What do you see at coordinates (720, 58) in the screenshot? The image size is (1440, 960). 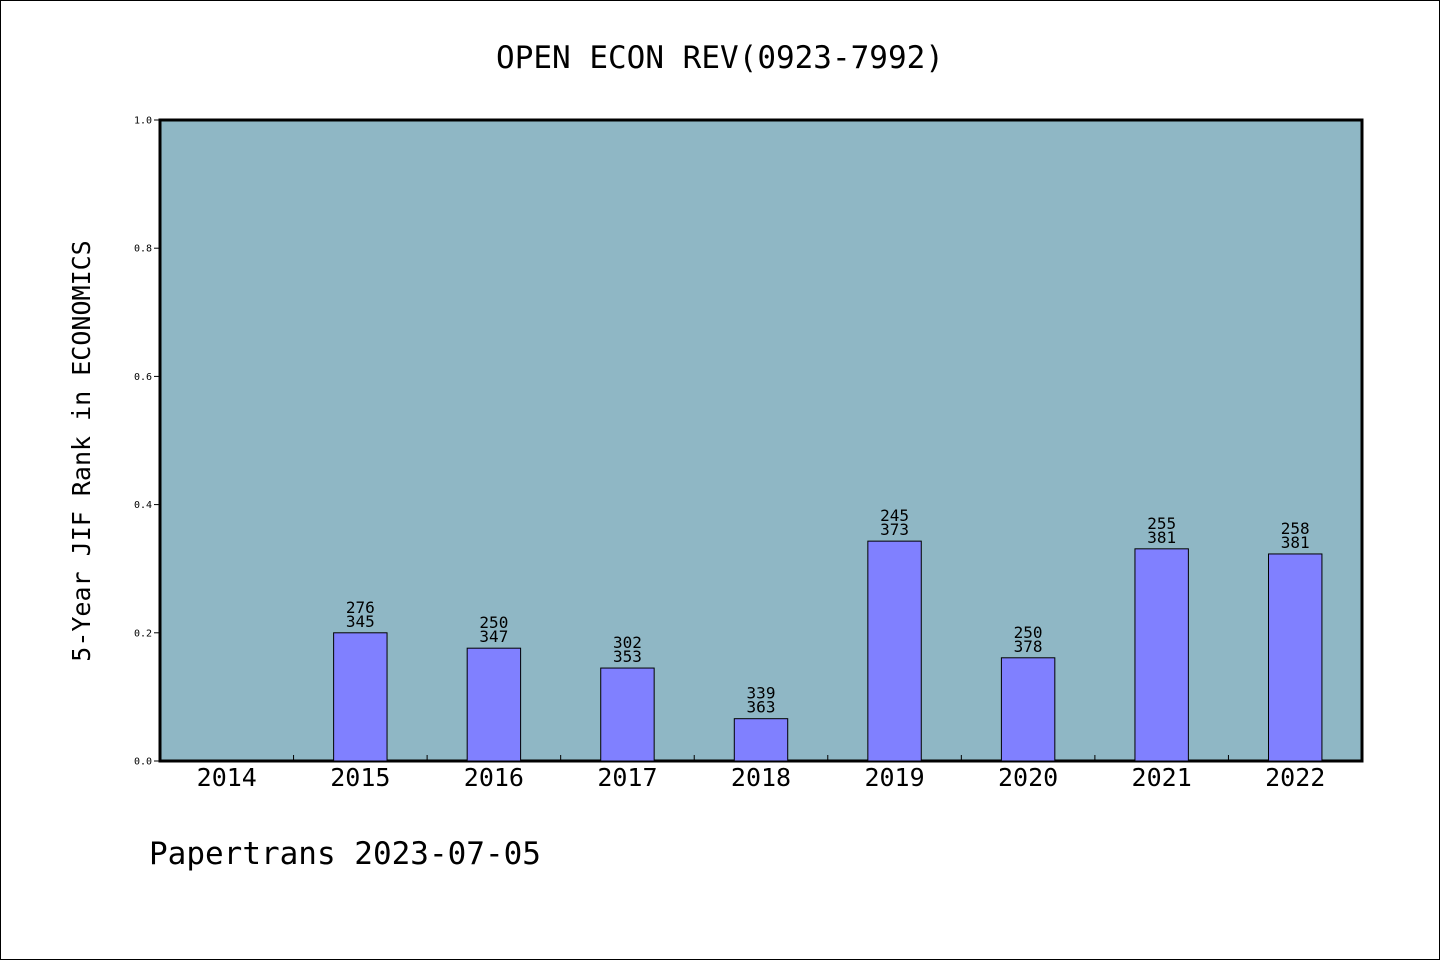 I see `chart-title: OPEN ECON REV(0923-7992)` at bounding box center [720, 58].